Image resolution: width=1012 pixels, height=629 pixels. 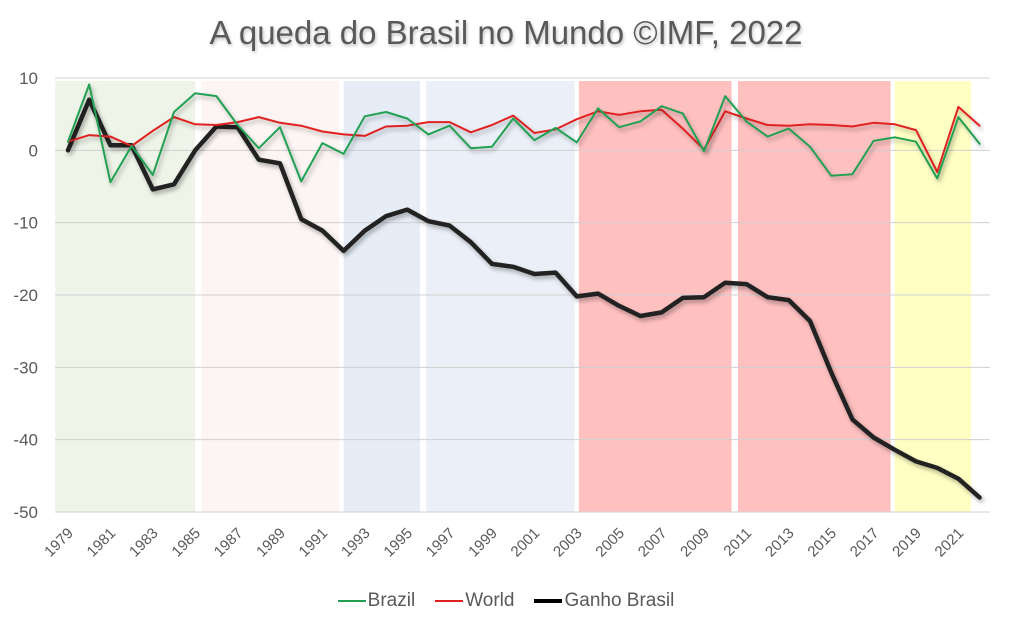 What do you see at coordinates (865, 543) in the screenshot?
I see `x-tick-label: 2017` at bounding box center [865, 543].